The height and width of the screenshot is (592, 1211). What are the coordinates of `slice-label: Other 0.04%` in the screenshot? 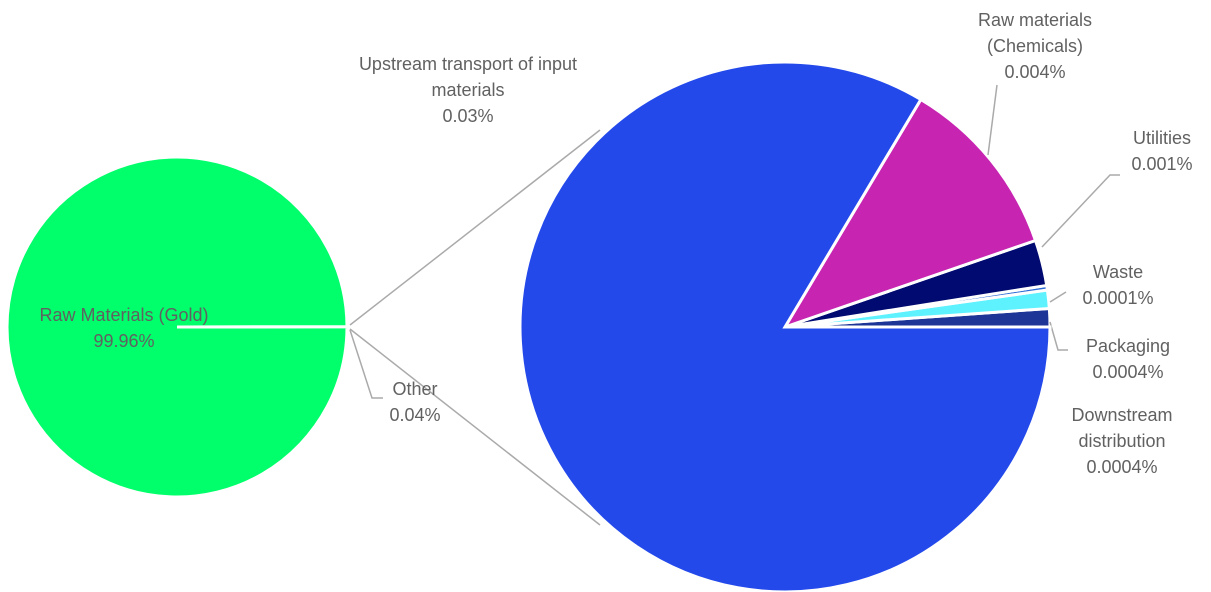 It's located at (415, 402).